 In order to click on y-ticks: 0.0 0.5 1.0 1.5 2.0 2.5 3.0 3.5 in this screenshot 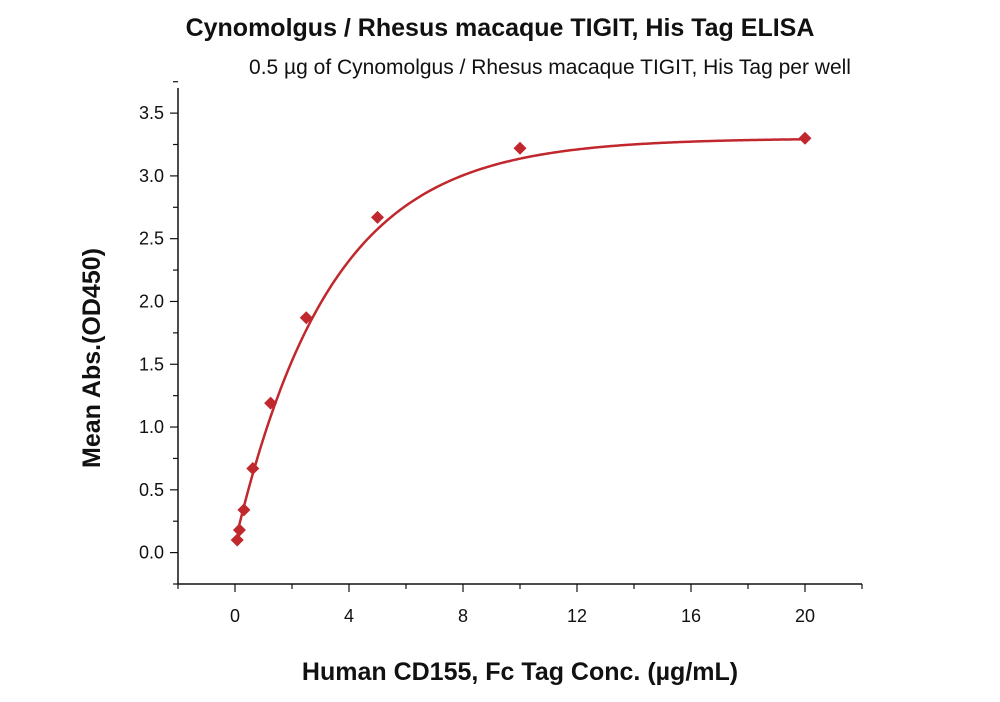, I will do `click(158, 333)`.